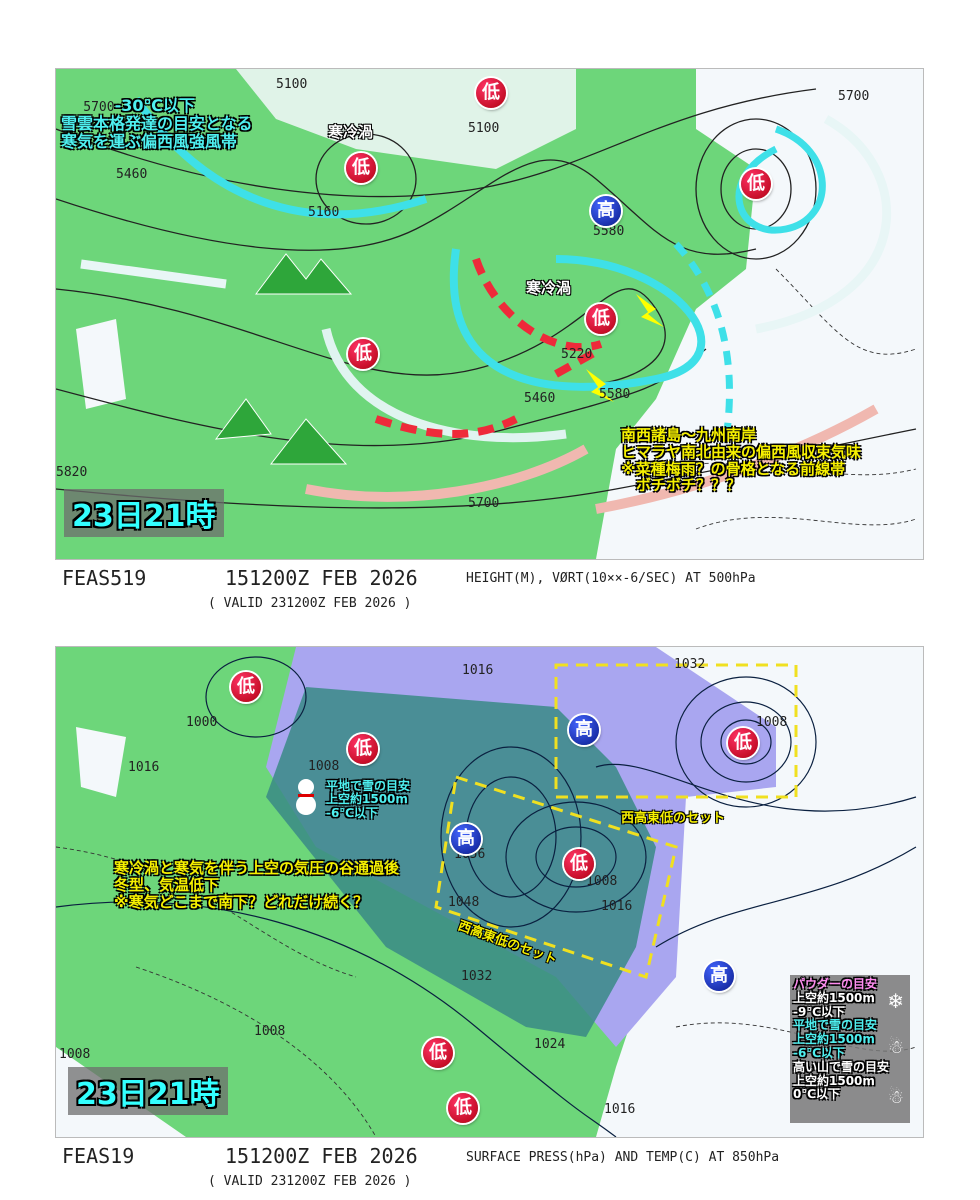 The image size is (980, 1200). What do you see at coordinates (72, 472) in the screenshot?
I see `contour-label: 5820` at bounding box center [72, 472].